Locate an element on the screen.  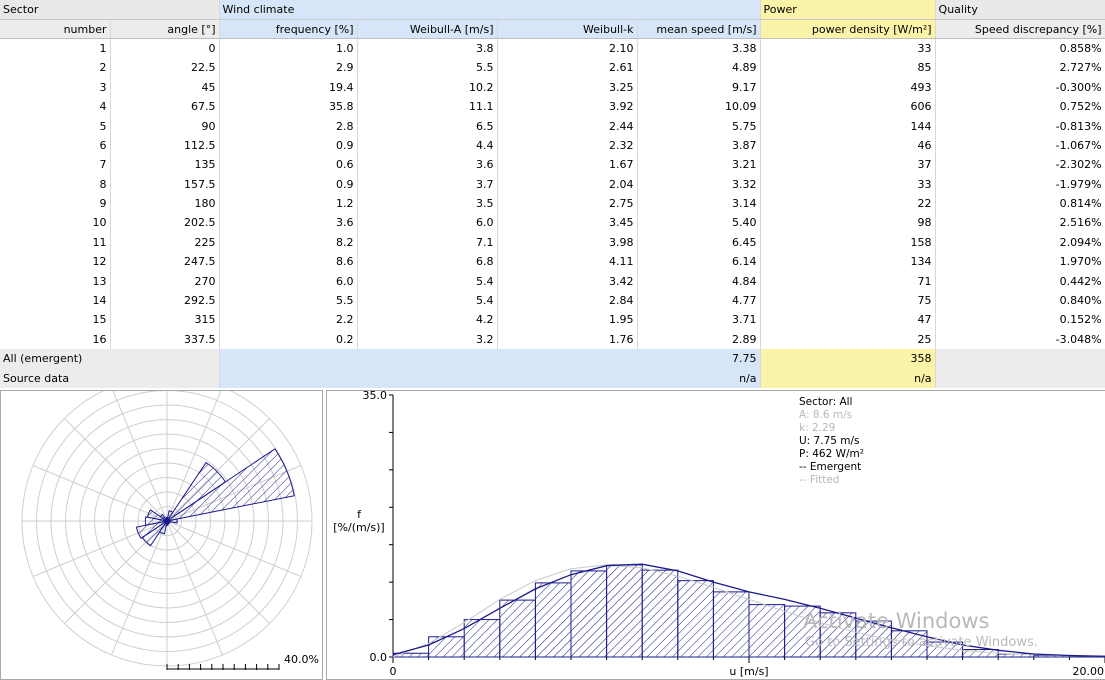
table-cell: 0.6 is located at coordinates (288, 165).